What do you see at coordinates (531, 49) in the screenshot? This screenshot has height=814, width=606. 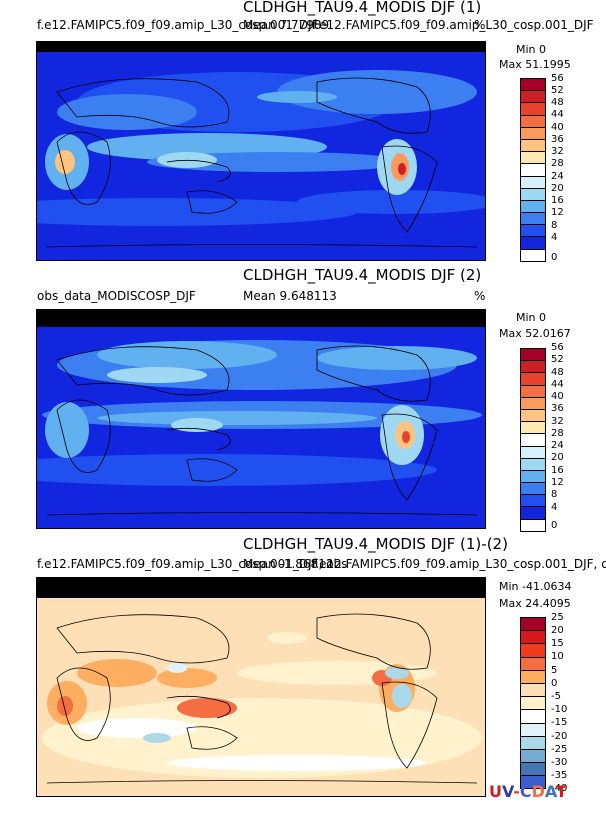 I see `panel1-min: Min 0` at bounding box center [531, 49].